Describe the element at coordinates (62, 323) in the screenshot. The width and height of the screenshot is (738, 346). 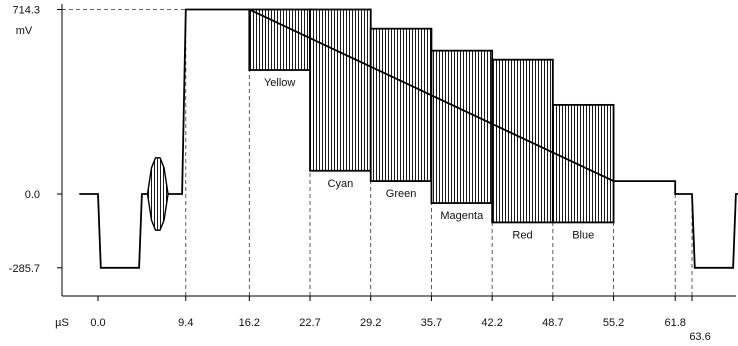
I see `x-unit-label: µS` at that location.